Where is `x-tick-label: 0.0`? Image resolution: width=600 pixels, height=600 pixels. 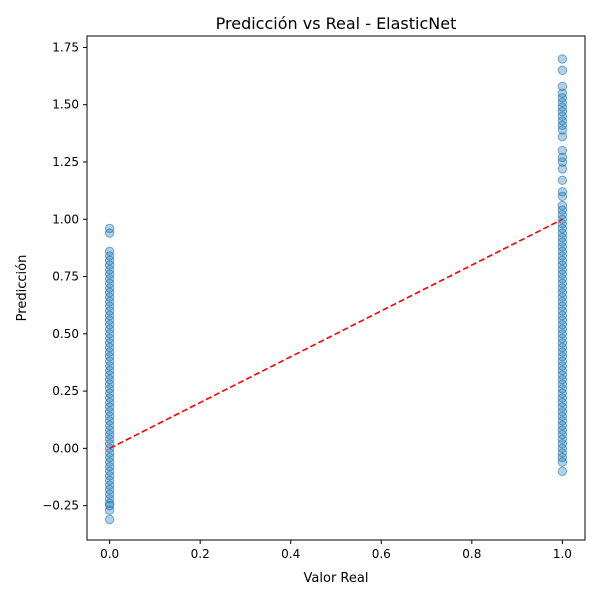 x-tick-label: 0.0 is located at coordinates (109, 554).